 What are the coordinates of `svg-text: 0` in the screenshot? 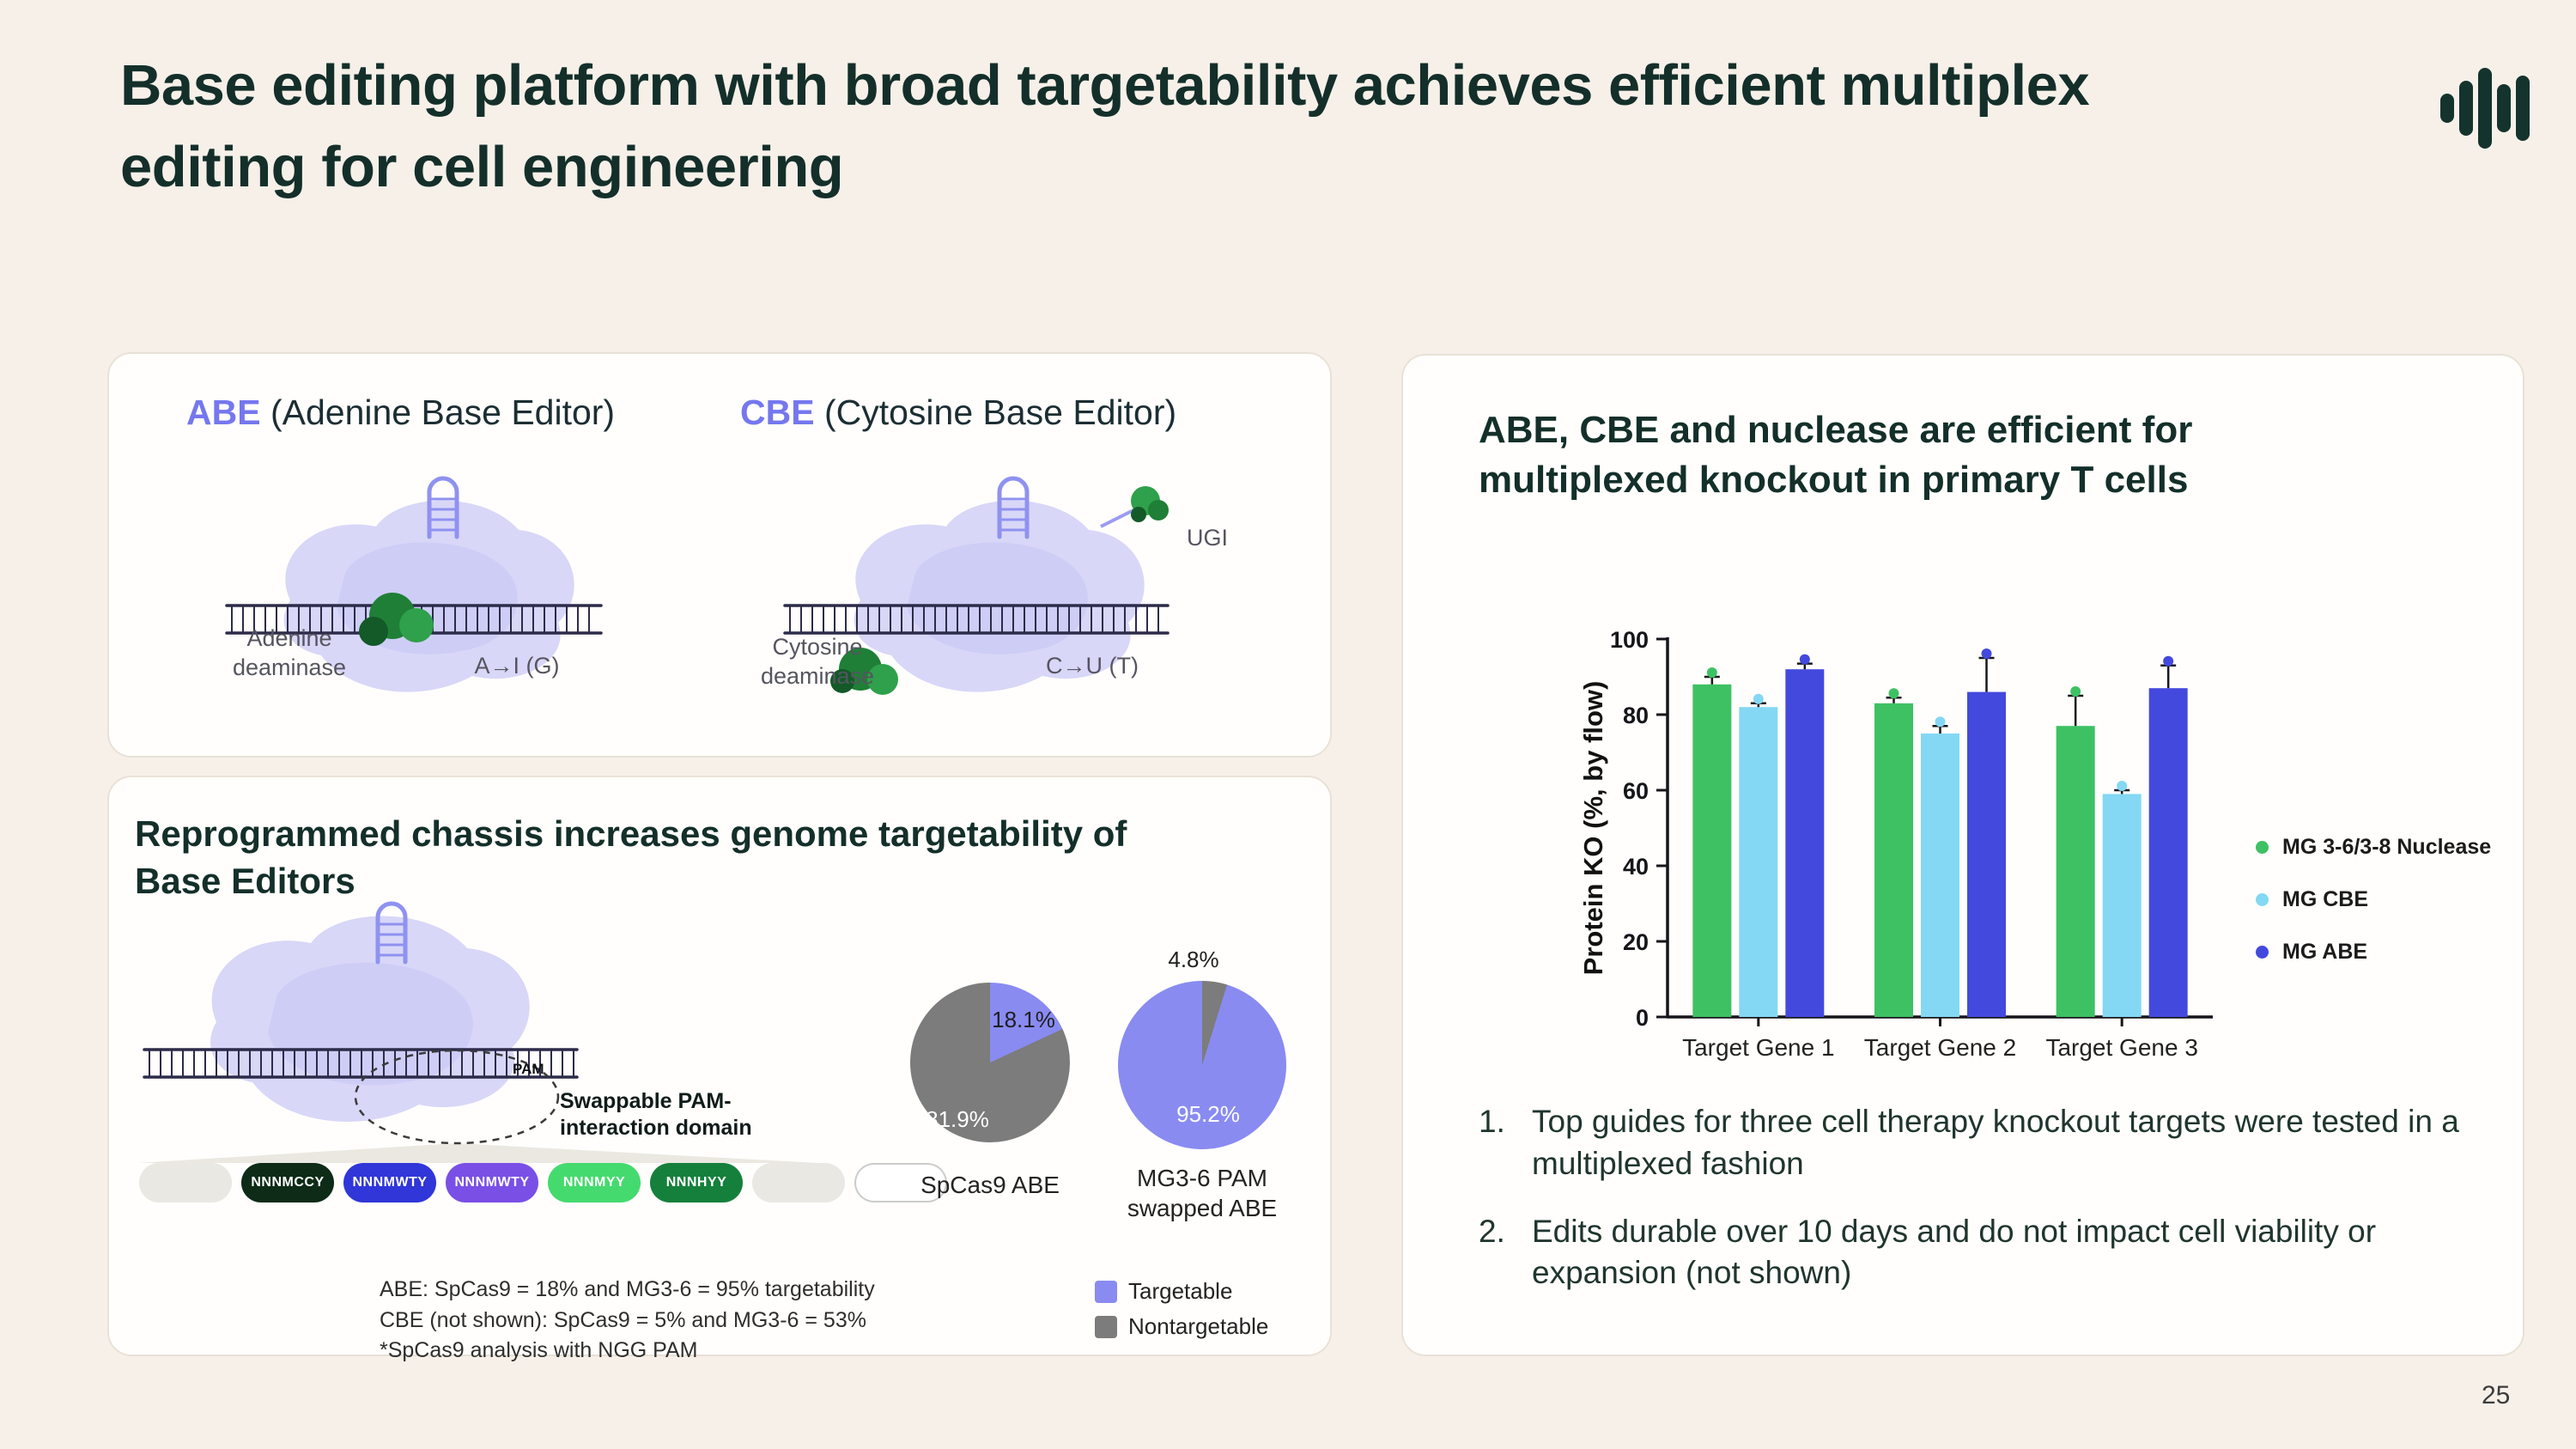 It's located at (1642, 1018).